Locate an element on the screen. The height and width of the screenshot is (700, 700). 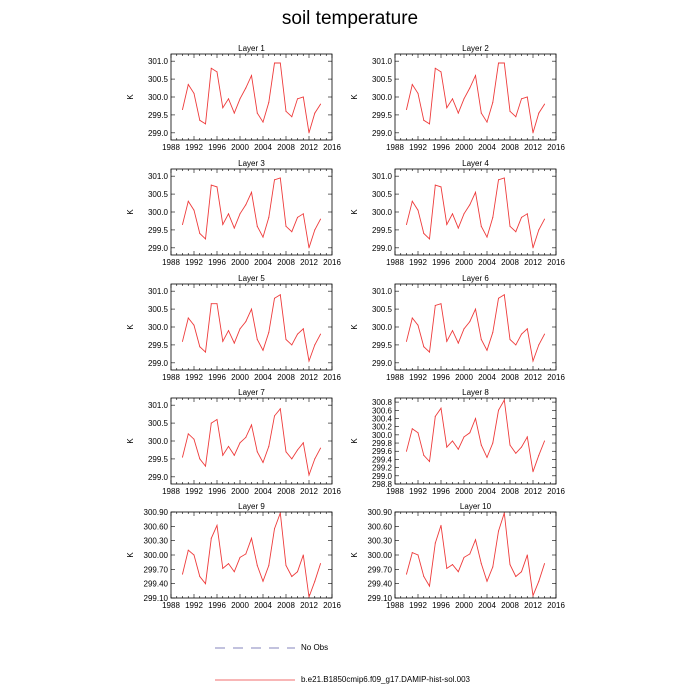
y-tick-label: 299.6 is located at coordinates (382, 451).